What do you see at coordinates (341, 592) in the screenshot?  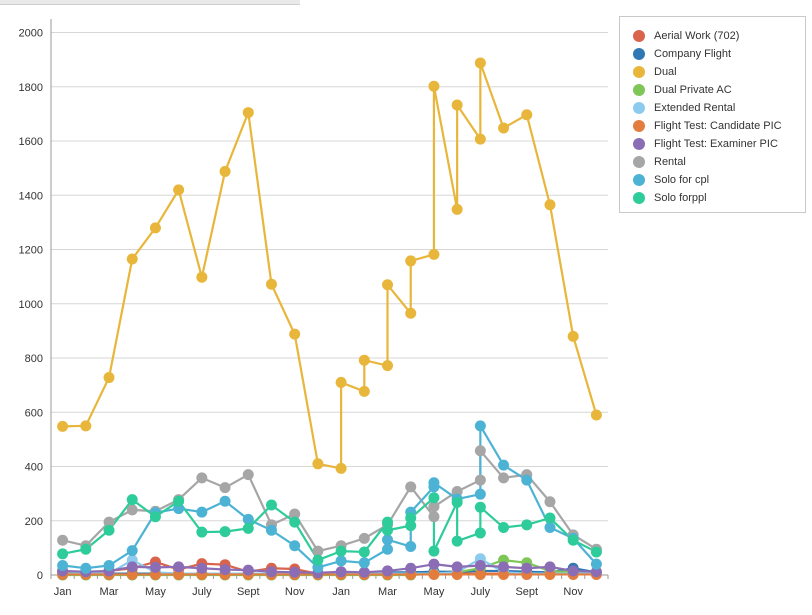 I see `x-tick-label: Jan` at bounding box center [341, 592].